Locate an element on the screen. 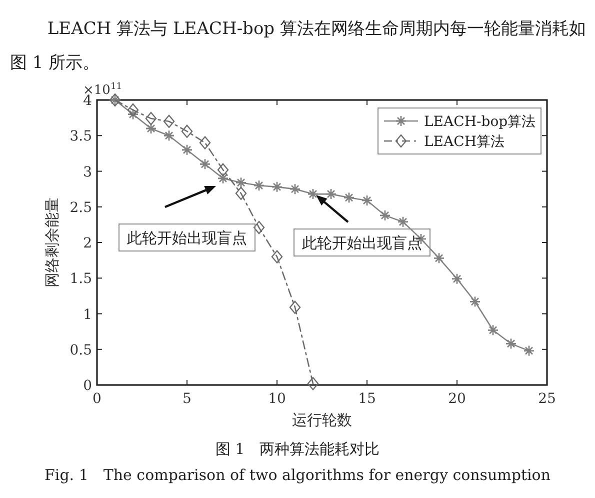  y-axis-title: 网络剩余能量 is located at coordinates (52, 243).